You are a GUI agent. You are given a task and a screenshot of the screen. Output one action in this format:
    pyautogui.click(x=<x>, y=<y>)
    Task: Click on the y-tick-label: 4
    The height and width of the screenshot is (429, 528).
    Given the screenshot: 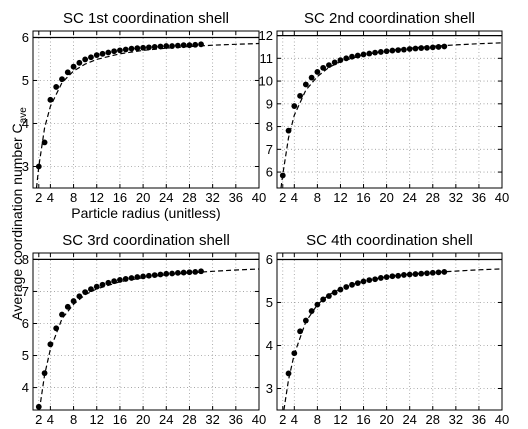 What is the action you would take?
    pyautogui.click(x=25, y=123)
    